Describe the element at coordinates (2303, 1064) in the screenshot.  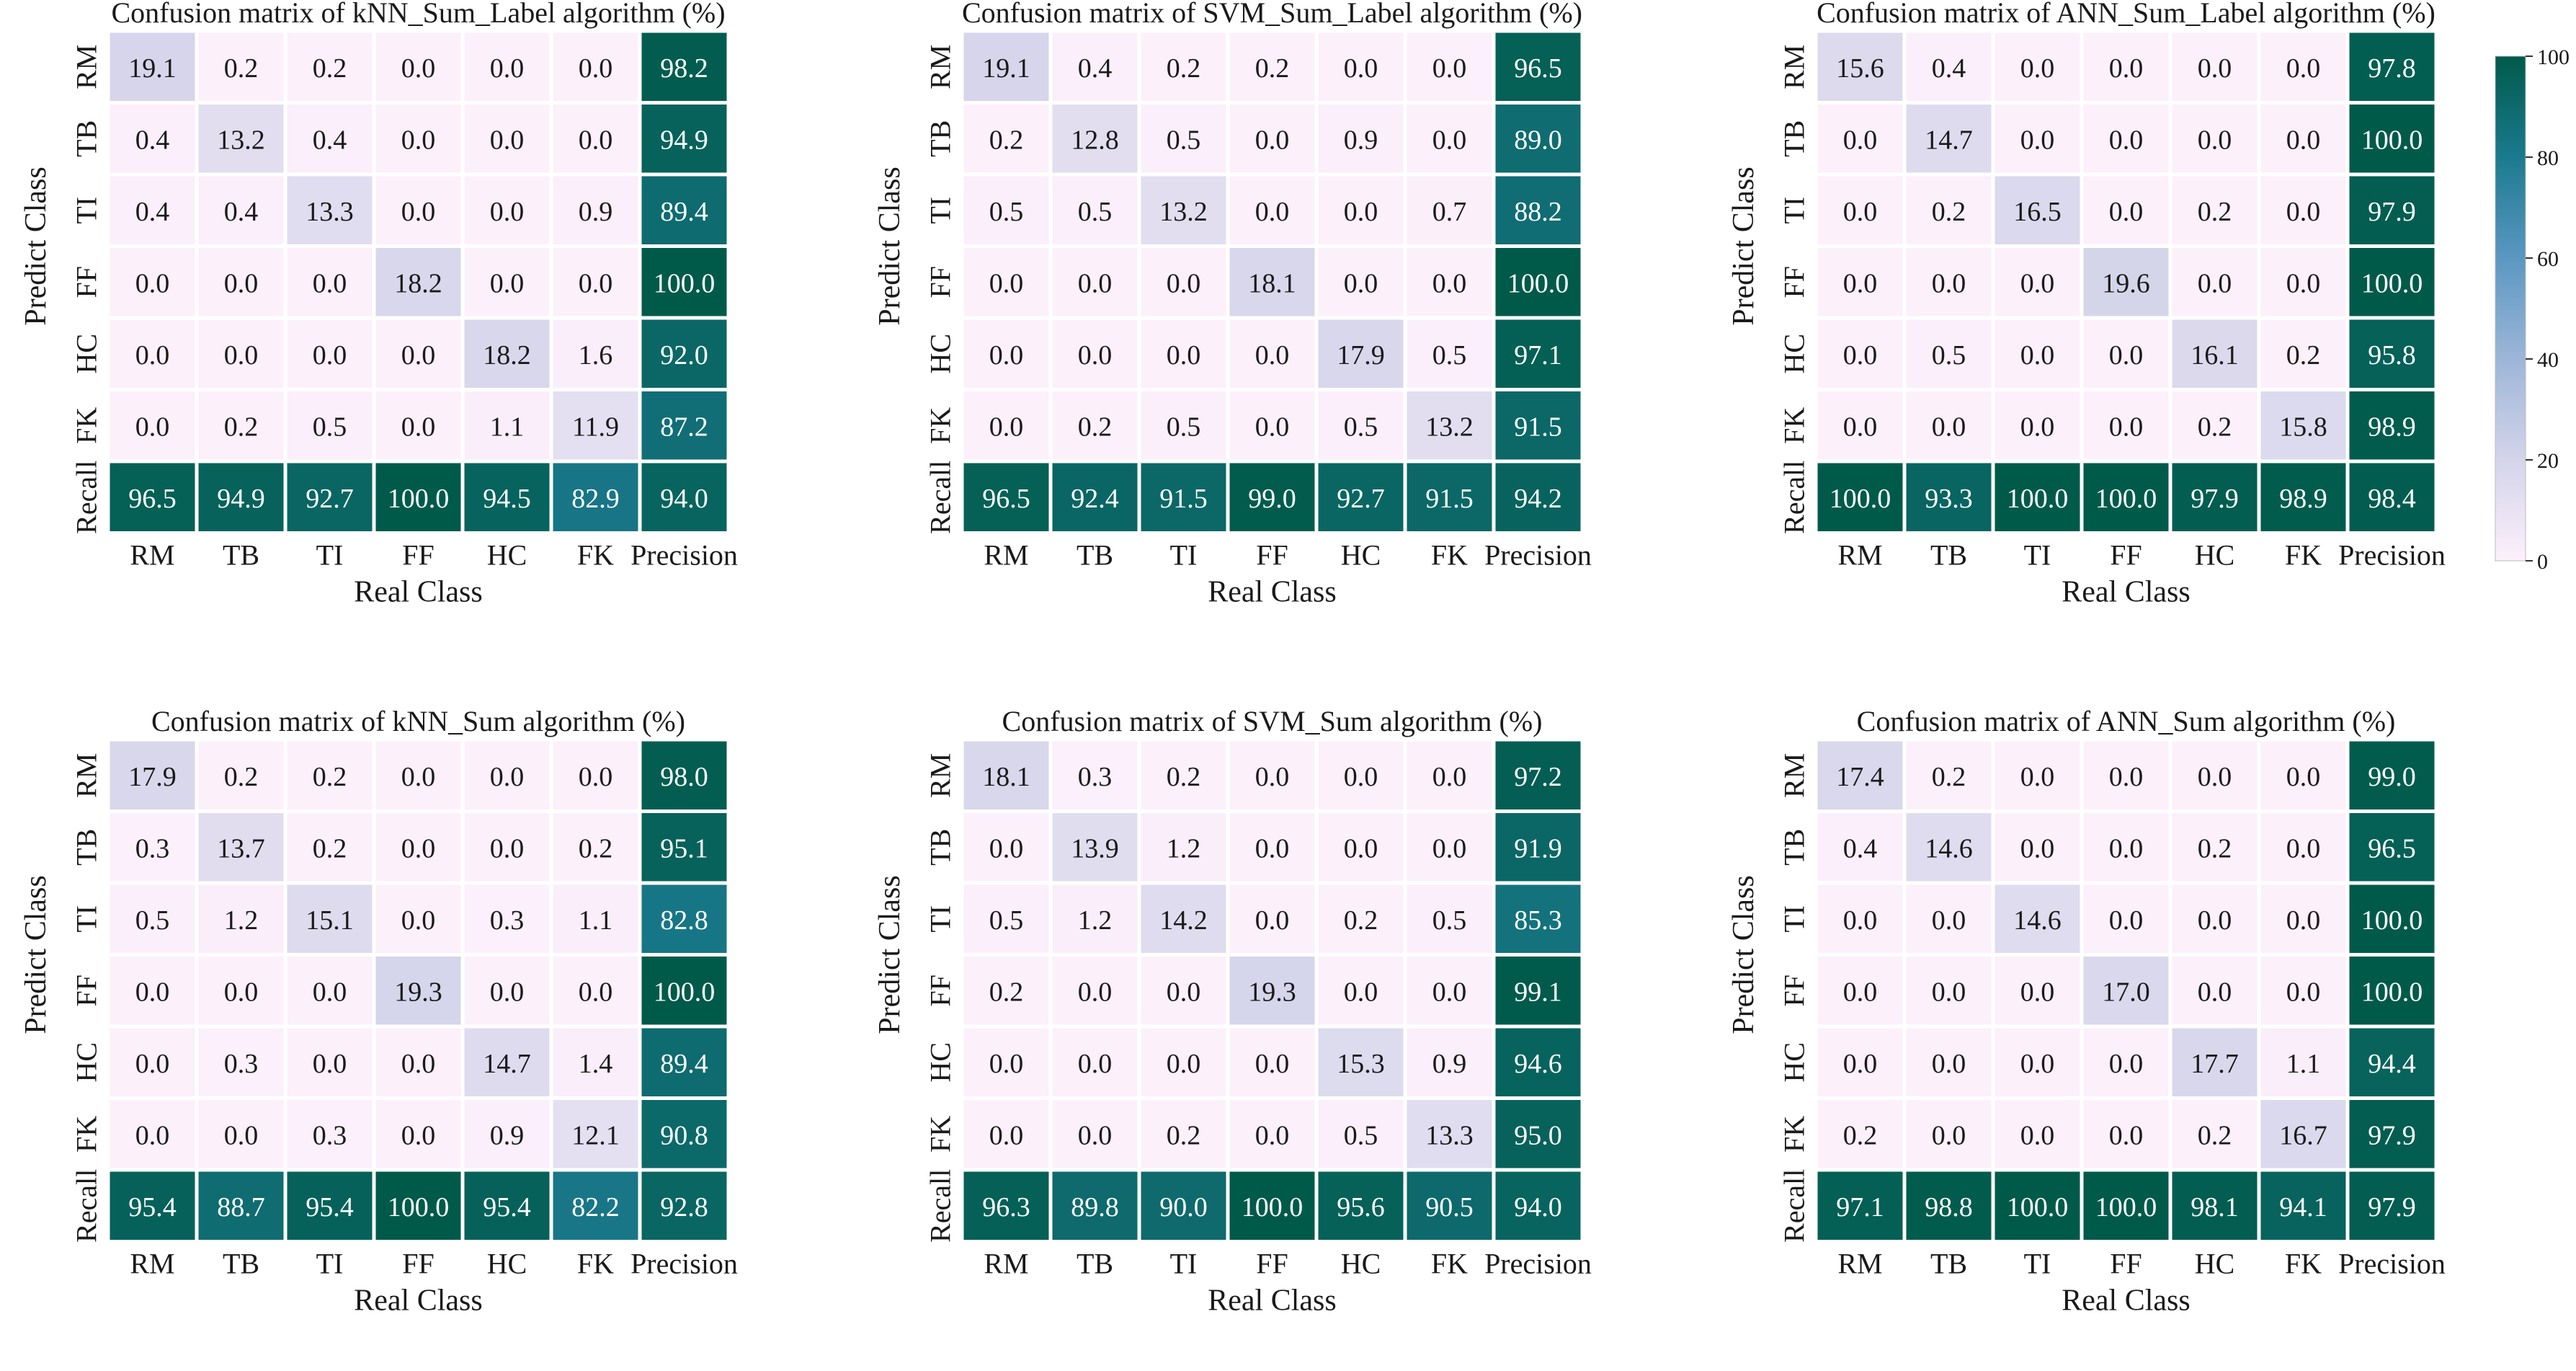
I see `cell-value-label: 1.1` at that location.